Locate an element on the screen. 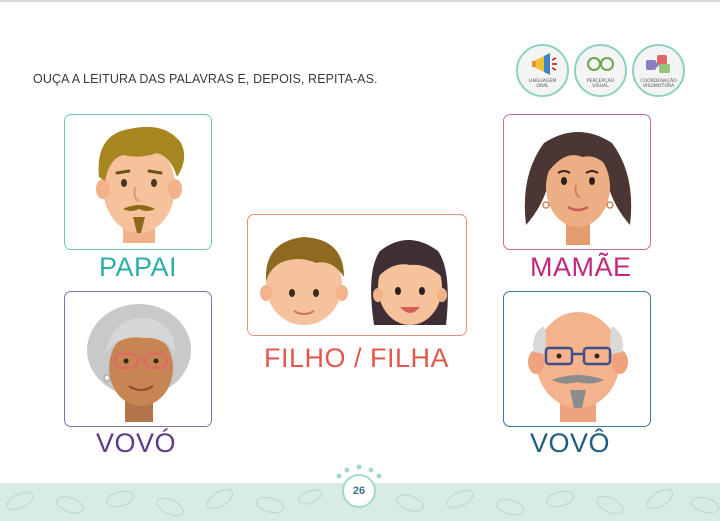 The image size is (720, 521). word-mamae: MAMÃE is located at coordinates (581, 267).